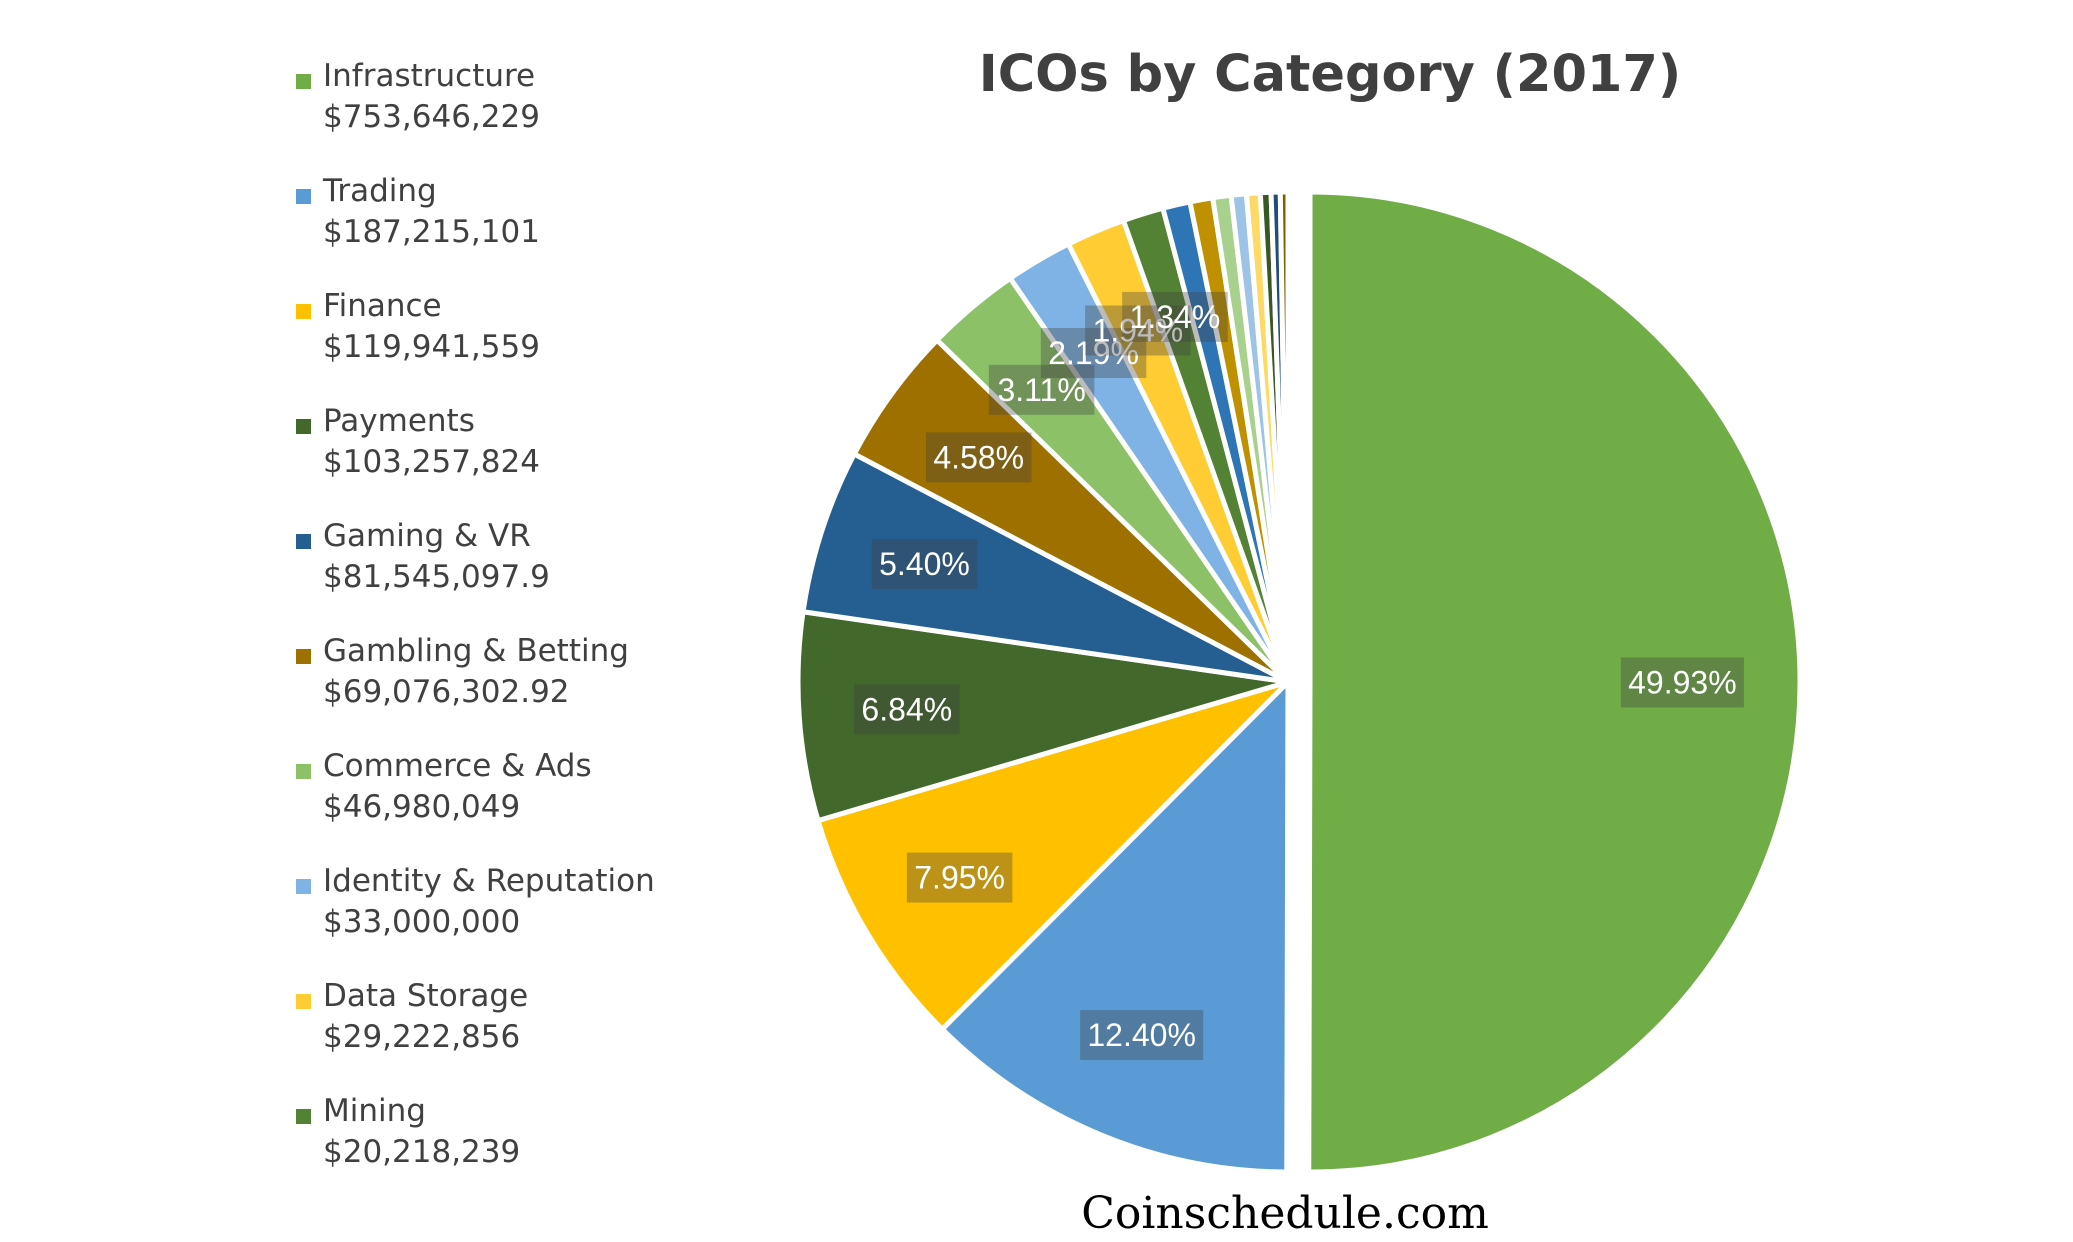 The image size is (2073, 1242). I want to click on data-label-text: 49.93%, so click(1682, 682).